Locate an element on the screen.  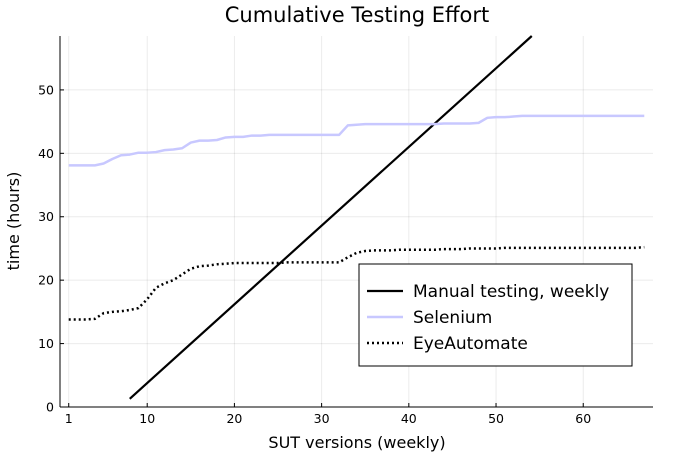
y-tick-label: 10 is located at coordinates (46, 343).